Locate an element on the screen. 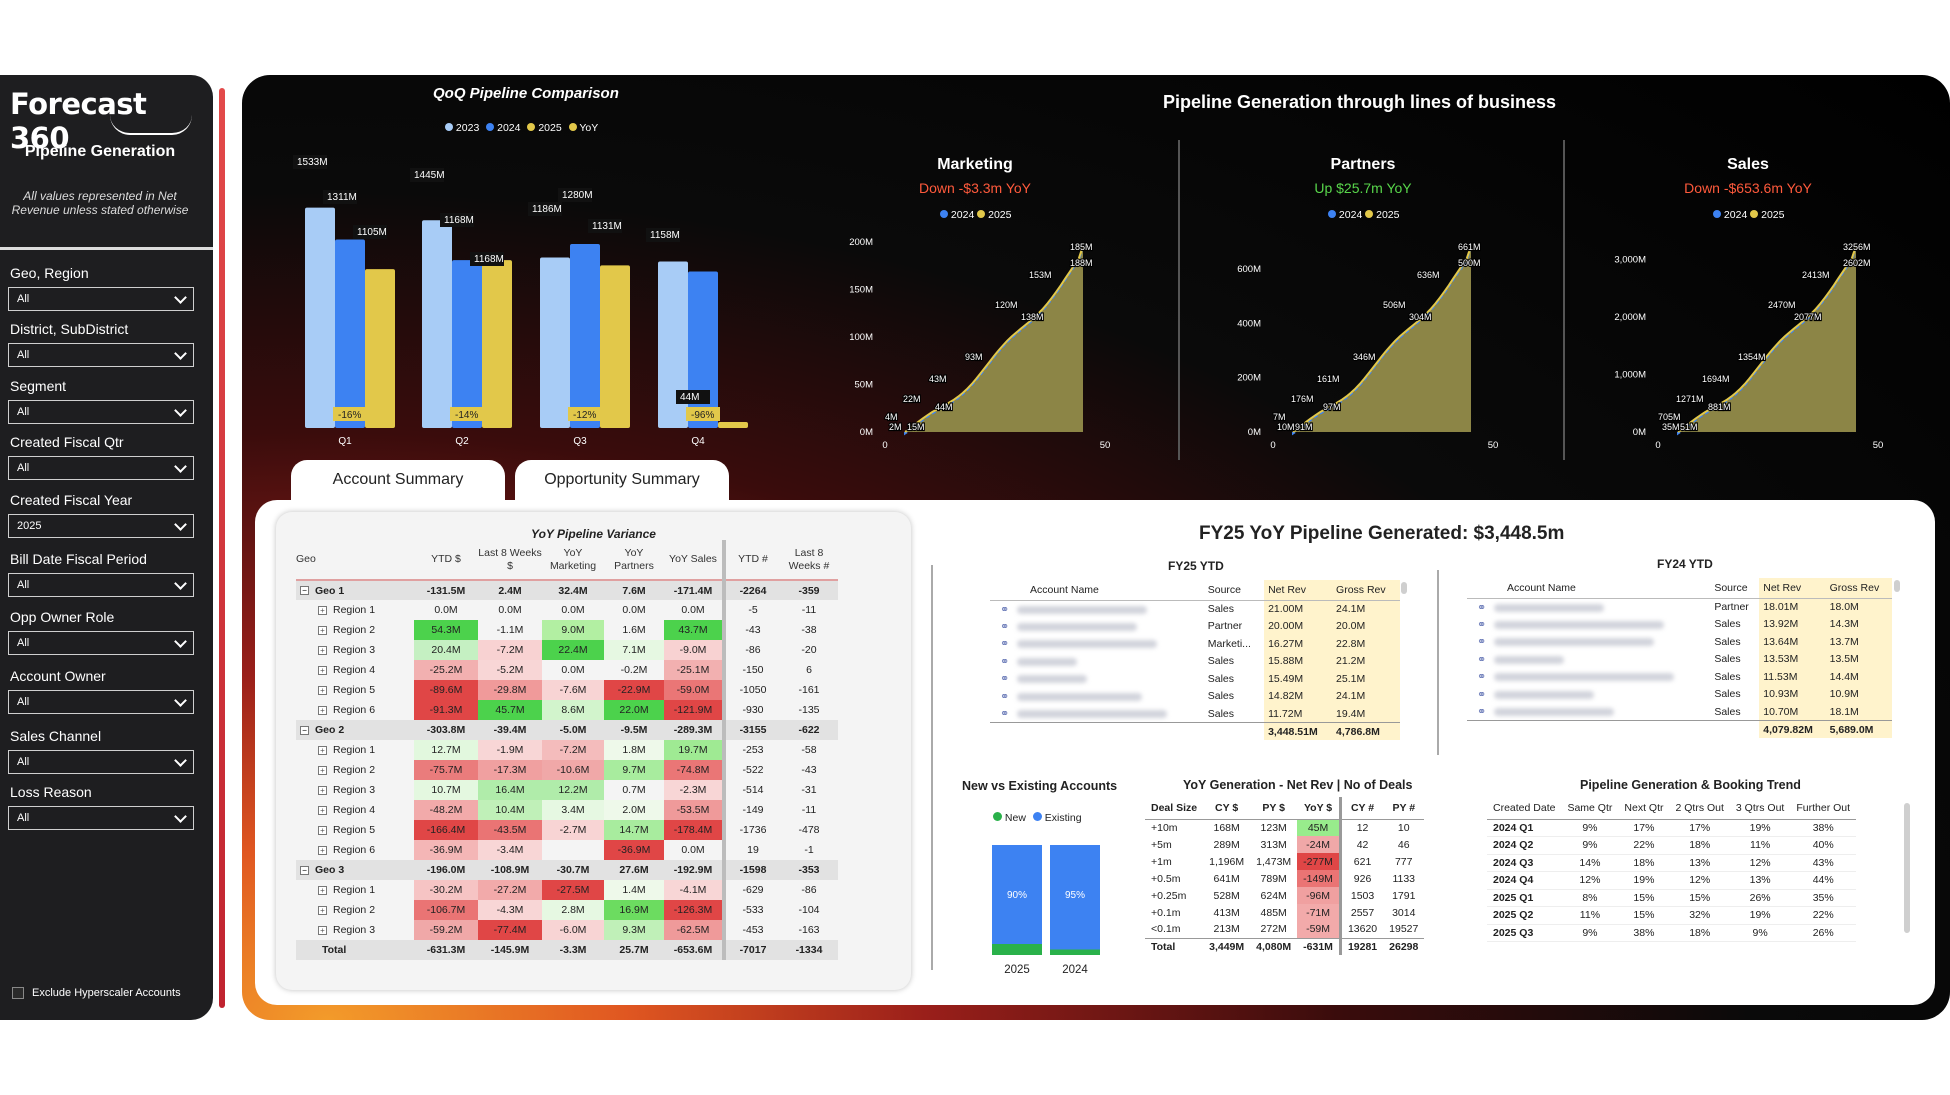  exclude-hyperscaler-checkbox is located at coordinates (18, 993).